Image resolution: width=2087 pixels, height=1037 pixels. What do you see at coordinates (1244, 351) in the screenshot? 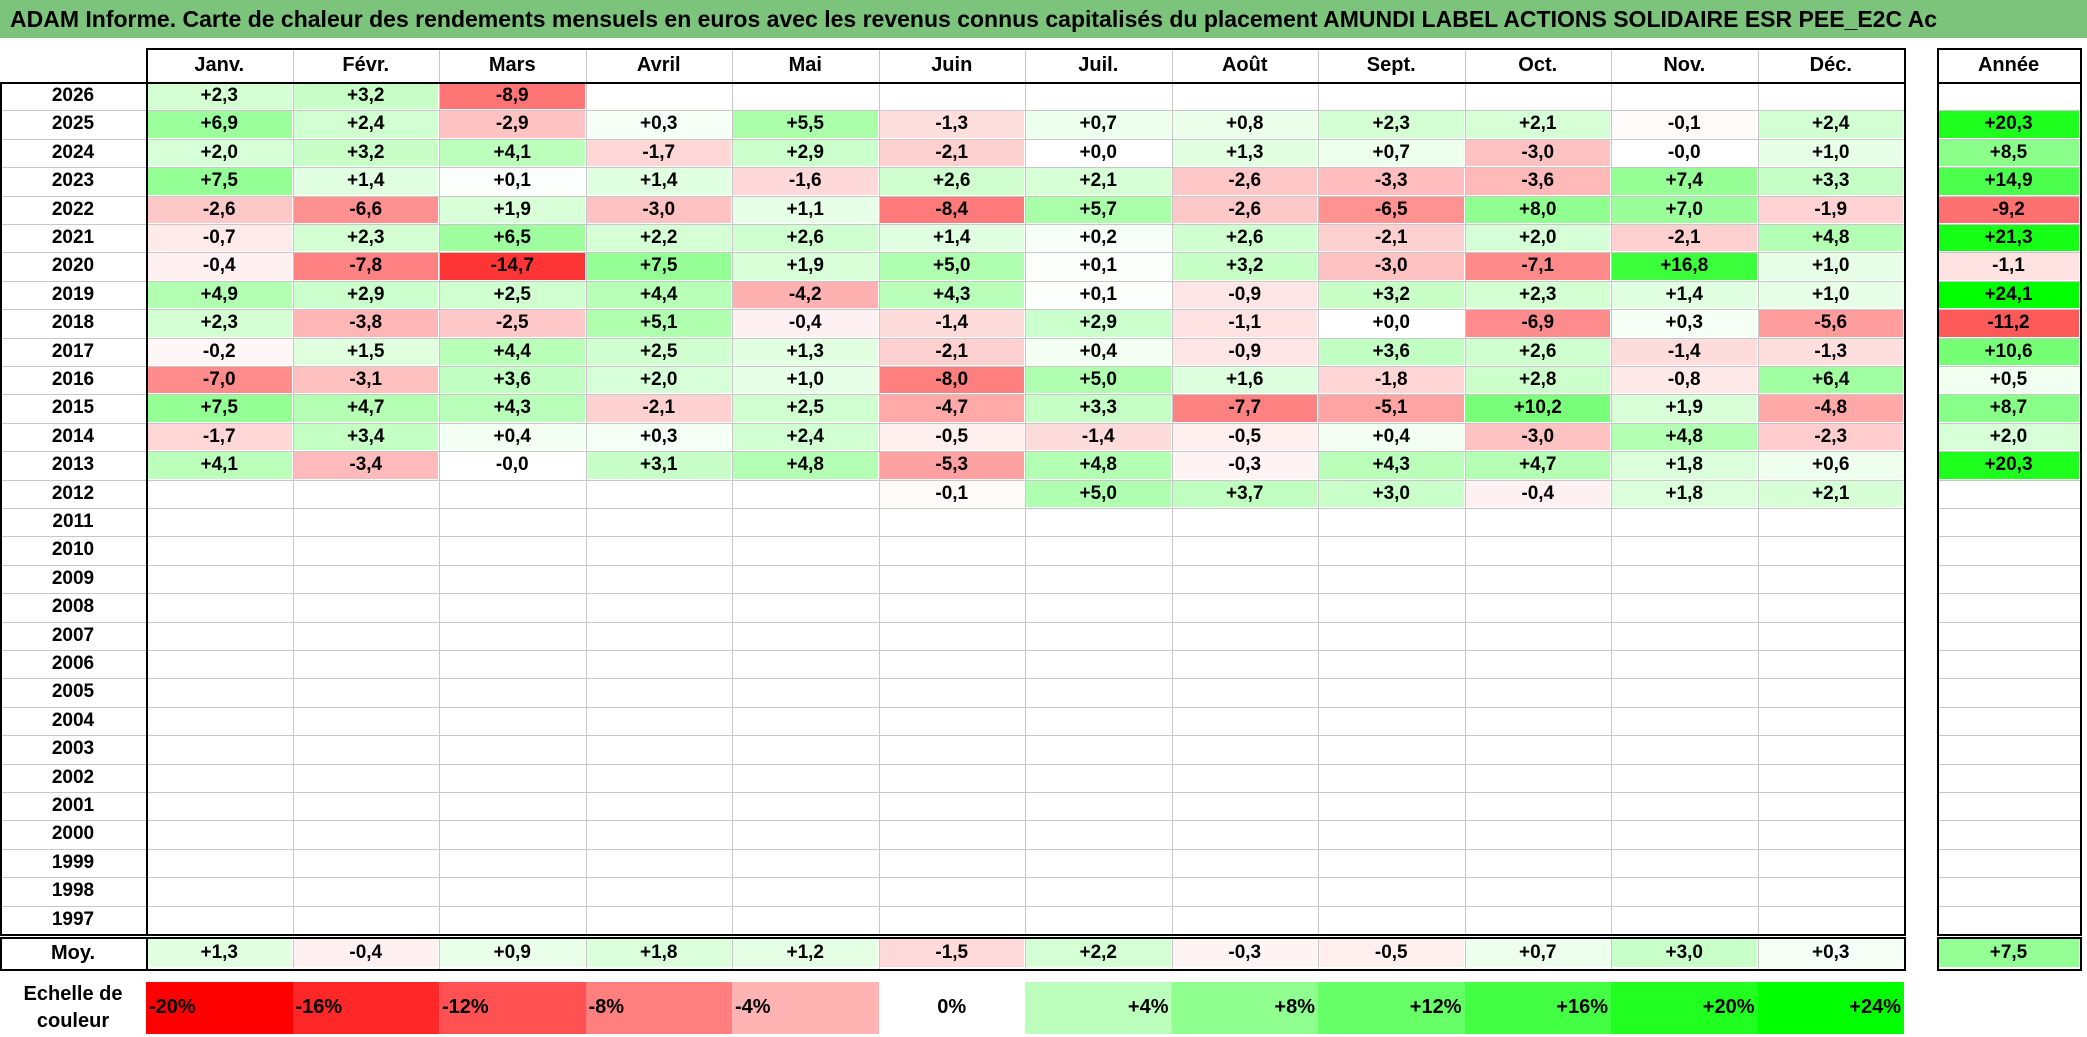
I see `heatmap-cell: -0,9` at bounding box center [1244, 351].